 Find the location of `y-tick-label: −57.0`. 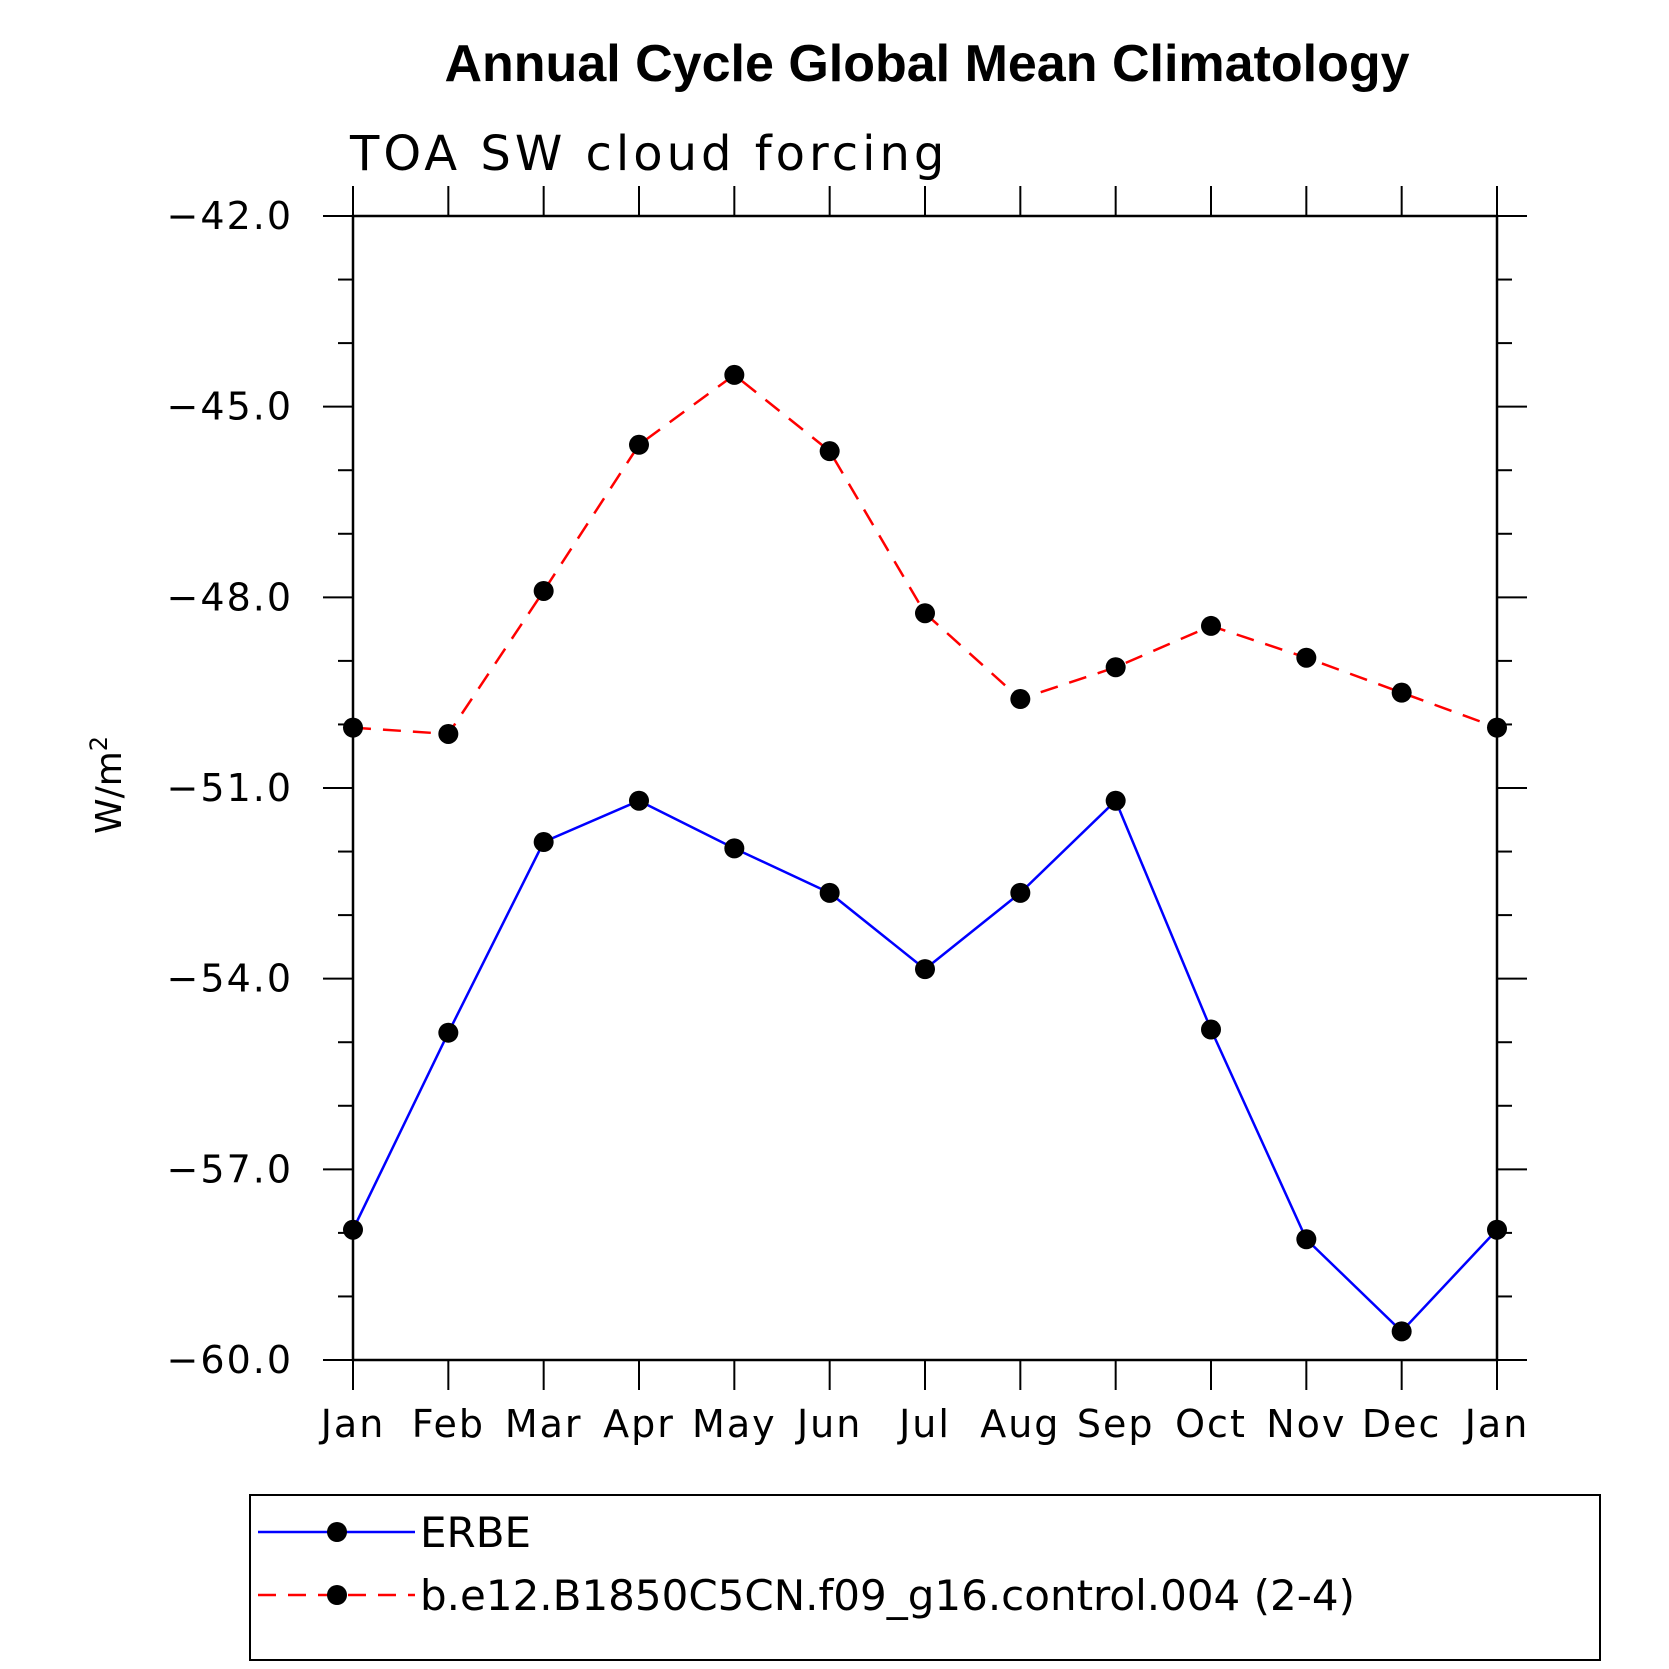

y-tick-label: −57.0 is located at coordinates (230, 1169).